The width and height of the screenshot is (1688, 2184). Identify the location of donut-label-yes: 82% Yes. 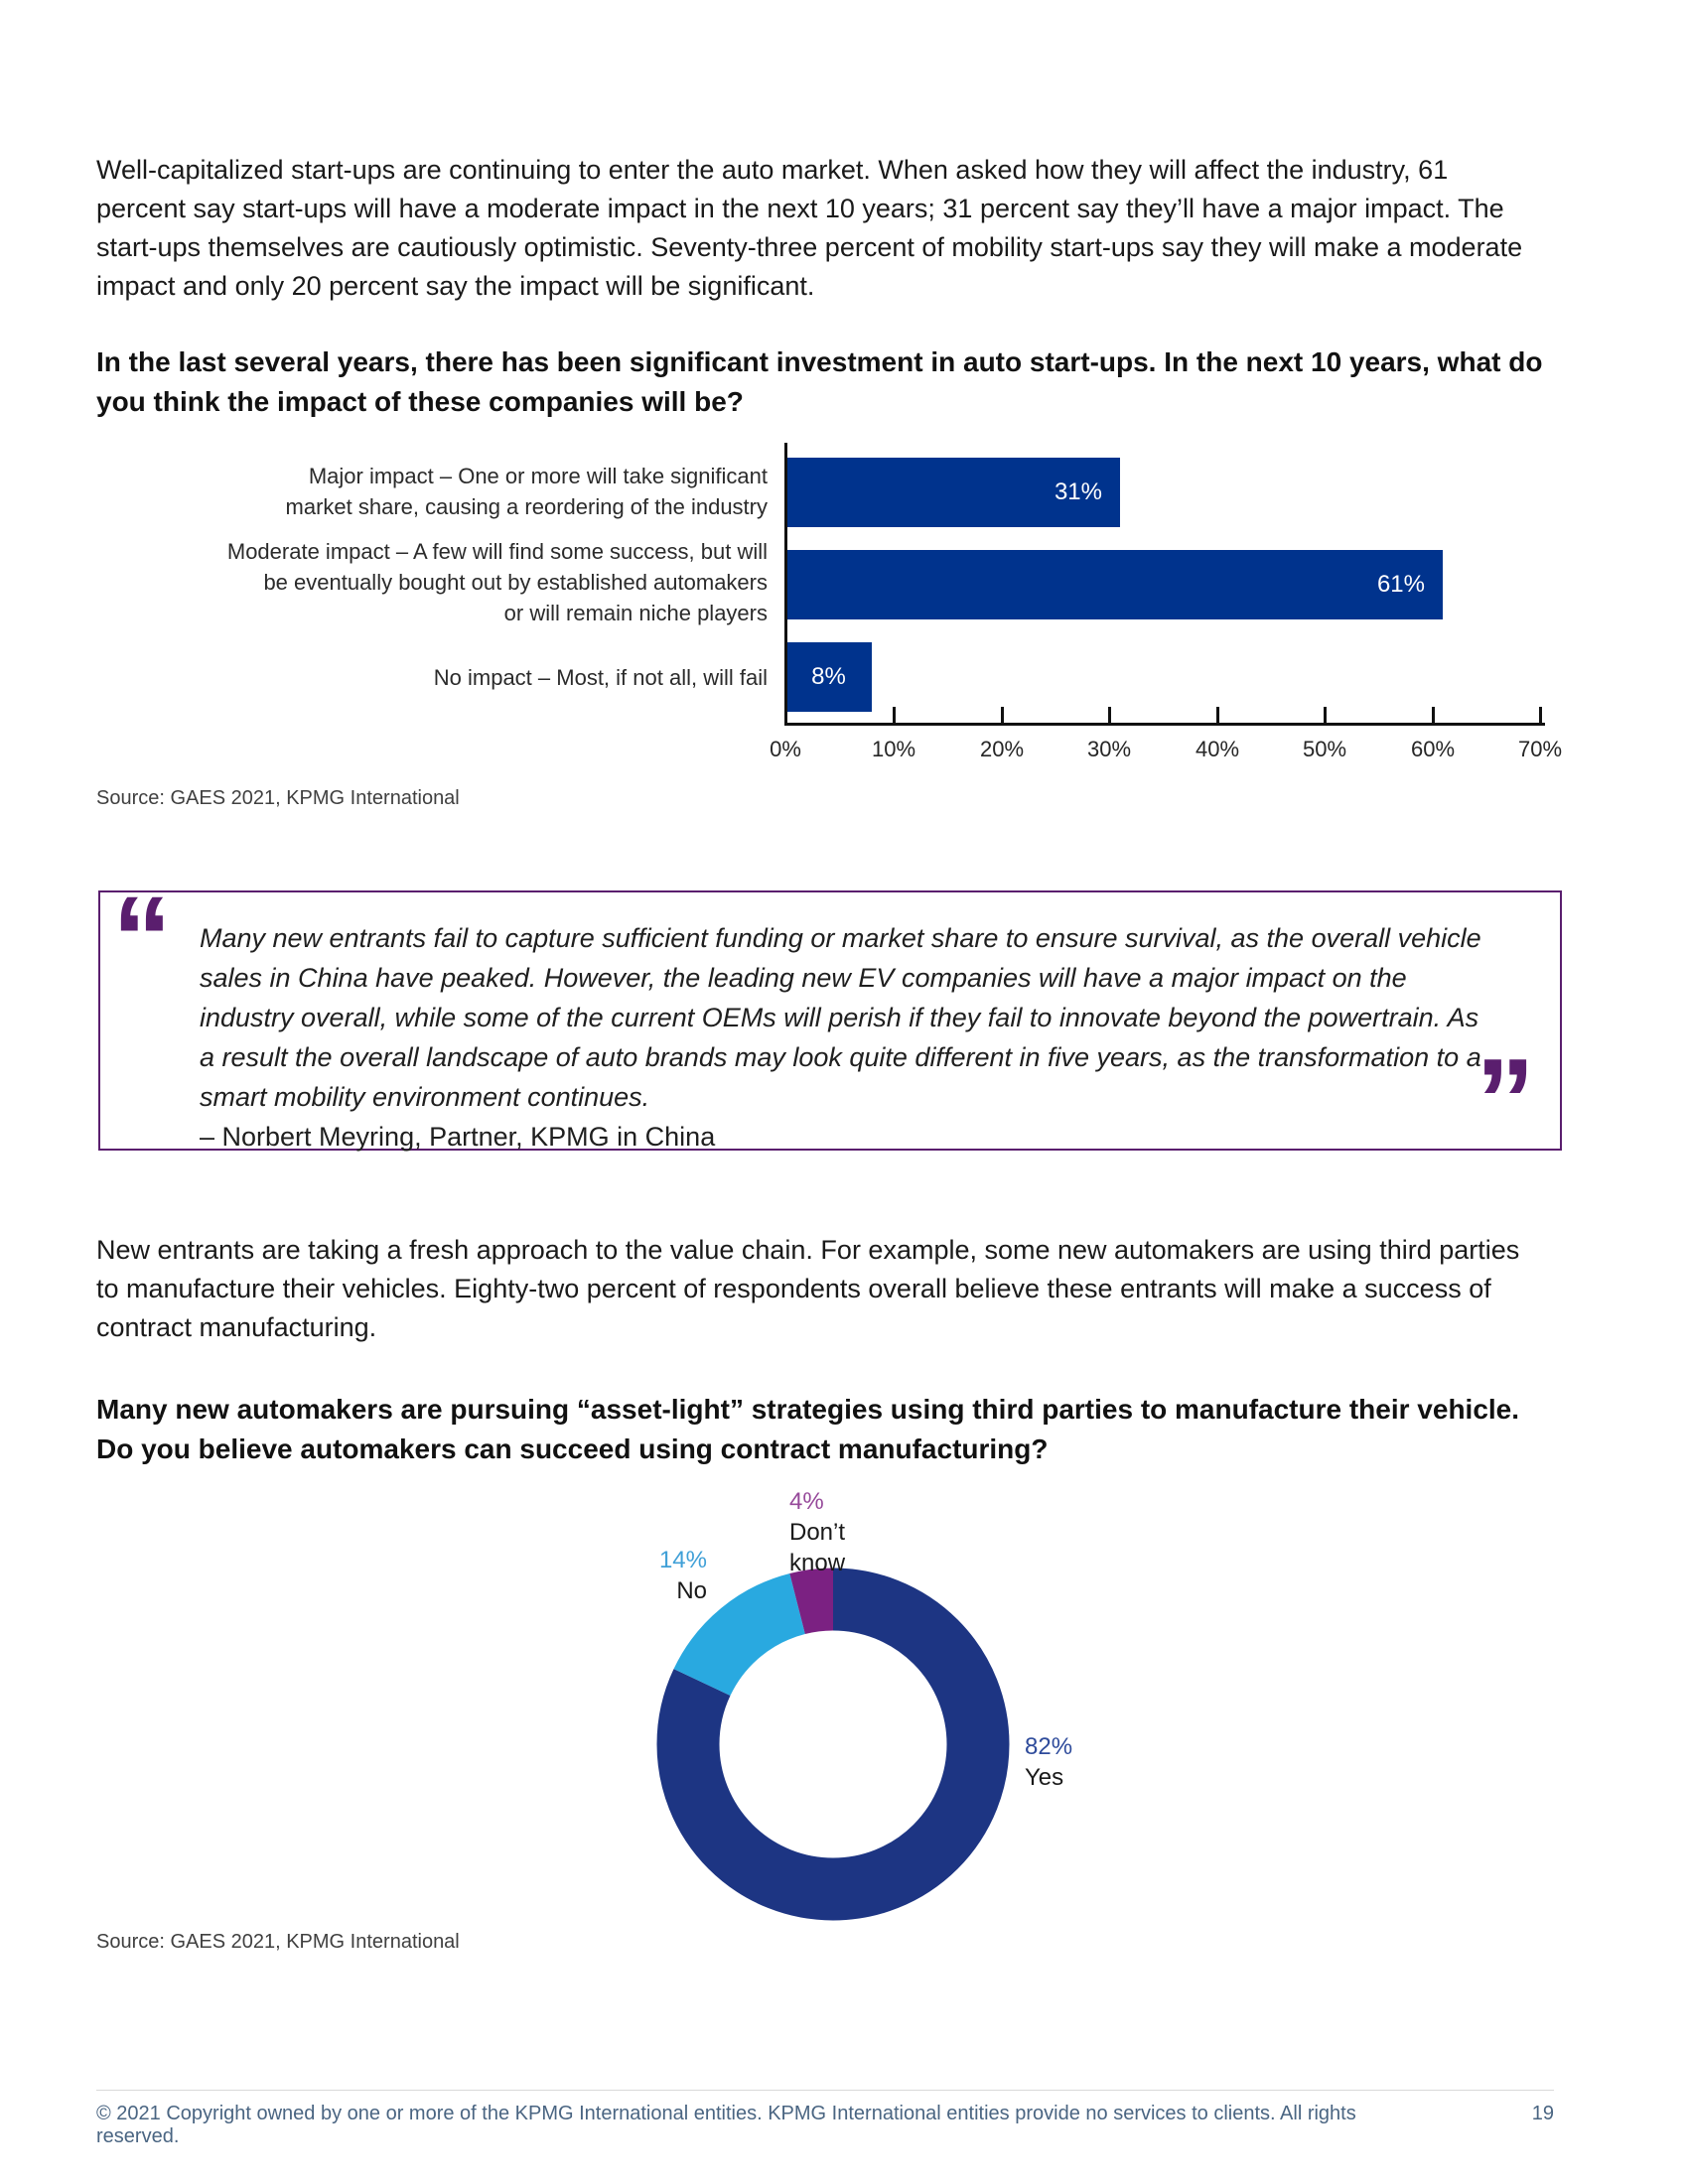
(1048, 1762).